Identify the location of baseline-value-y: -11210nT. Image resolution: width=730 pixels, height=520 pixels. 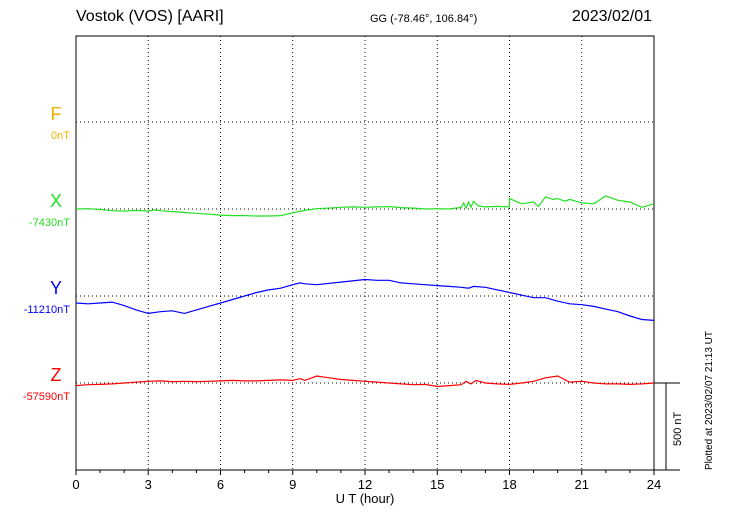
(47, 310).